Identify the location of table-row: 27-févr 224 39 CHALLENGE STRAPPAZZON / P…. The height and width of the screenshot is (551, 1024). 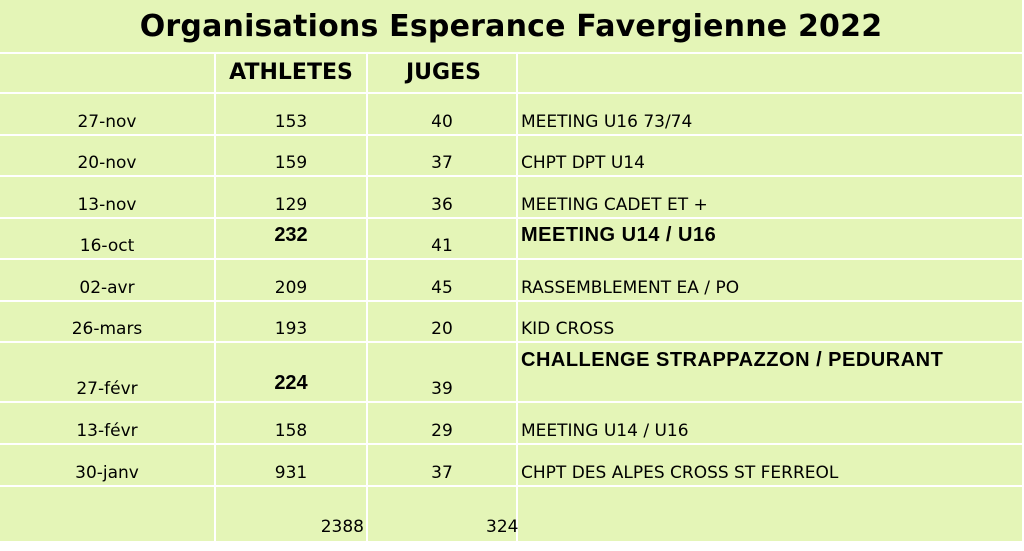
(511, 373).